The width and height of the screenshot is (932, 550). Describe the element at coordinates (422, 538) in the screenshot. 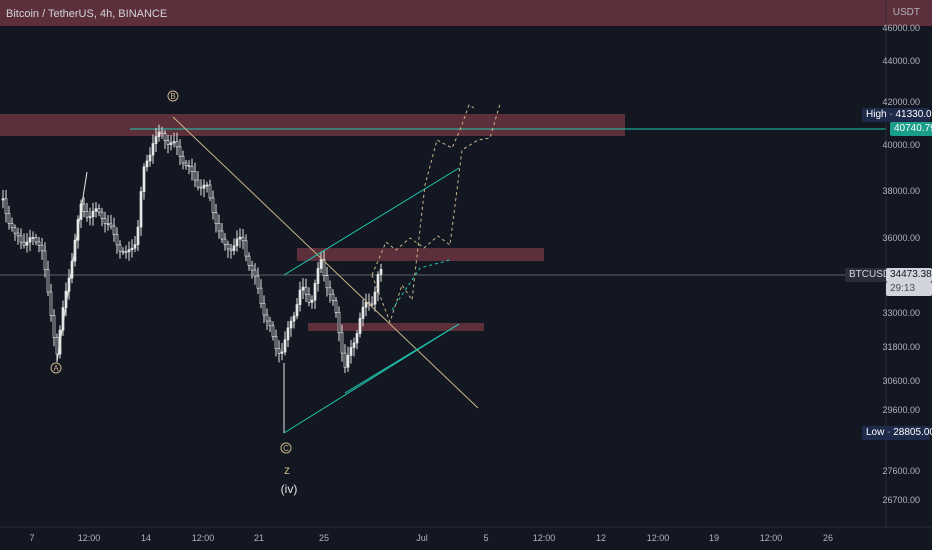

I see `time-tick-label: Jul` at that location.